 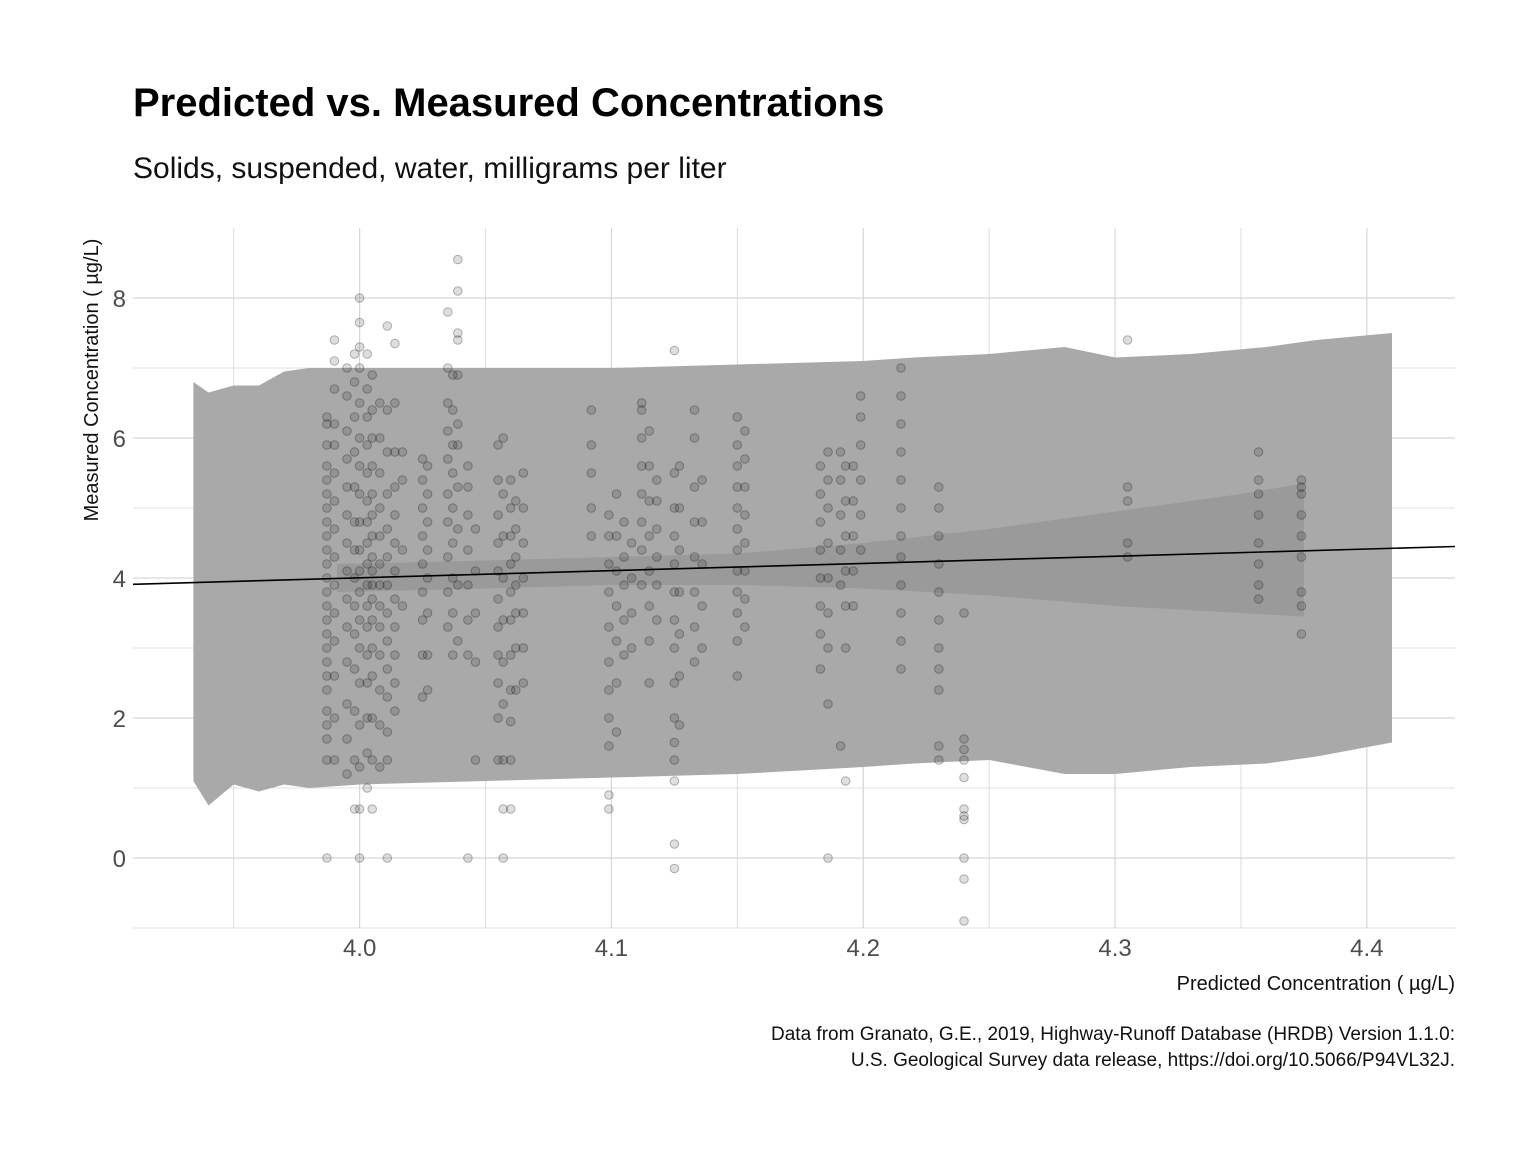 I want to click on x-tick-label: 4.1, so click(x=611, y=948).